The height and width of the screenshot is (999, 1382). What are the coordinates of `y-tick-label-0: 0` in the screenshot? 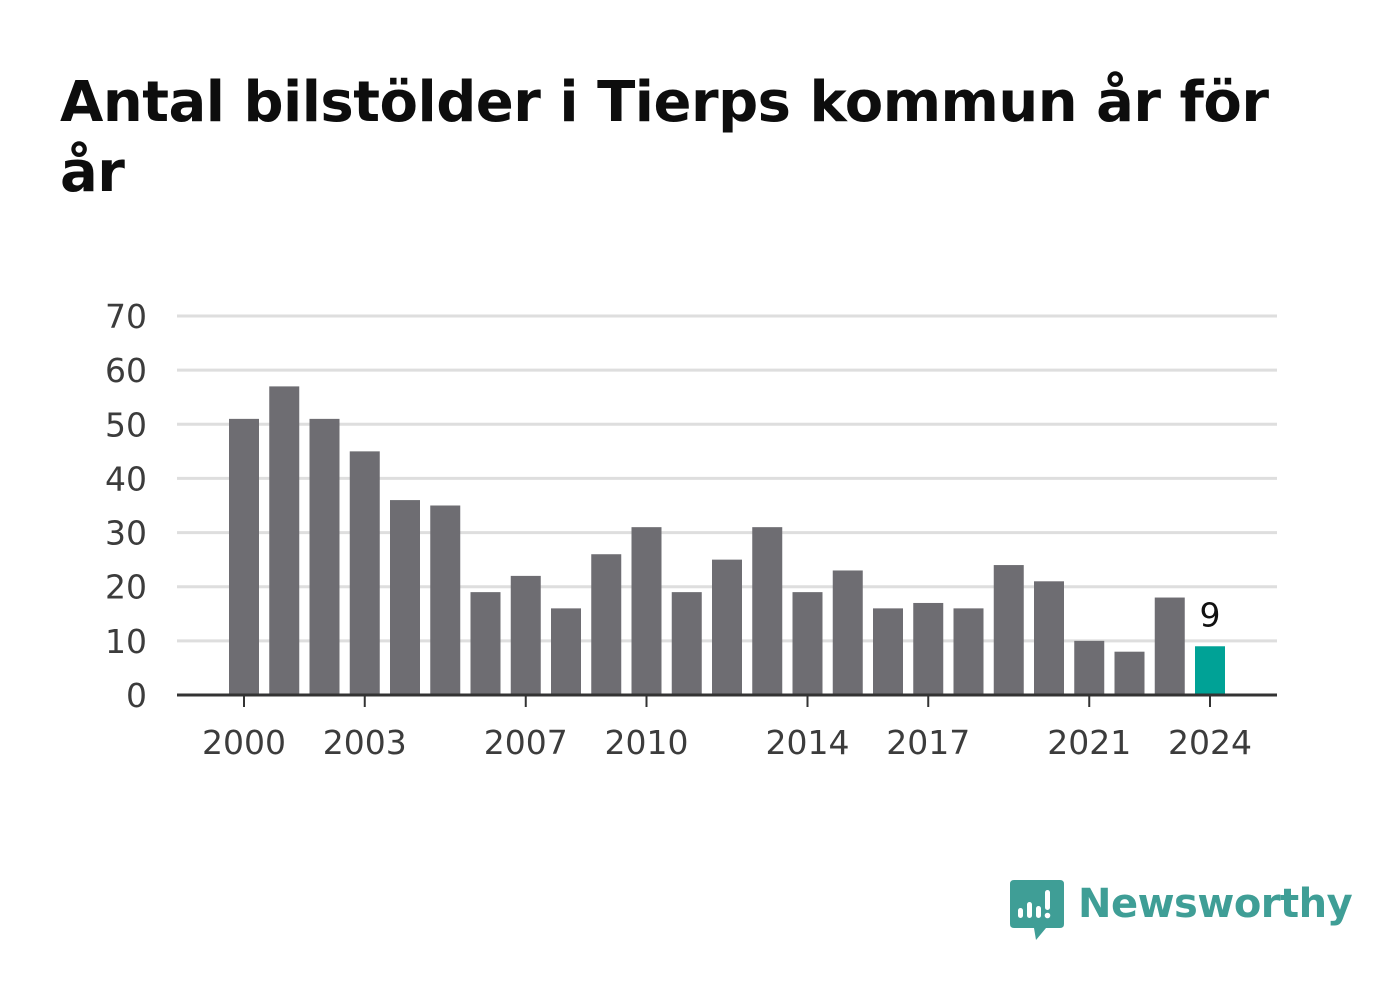 It's located at (136, 695).